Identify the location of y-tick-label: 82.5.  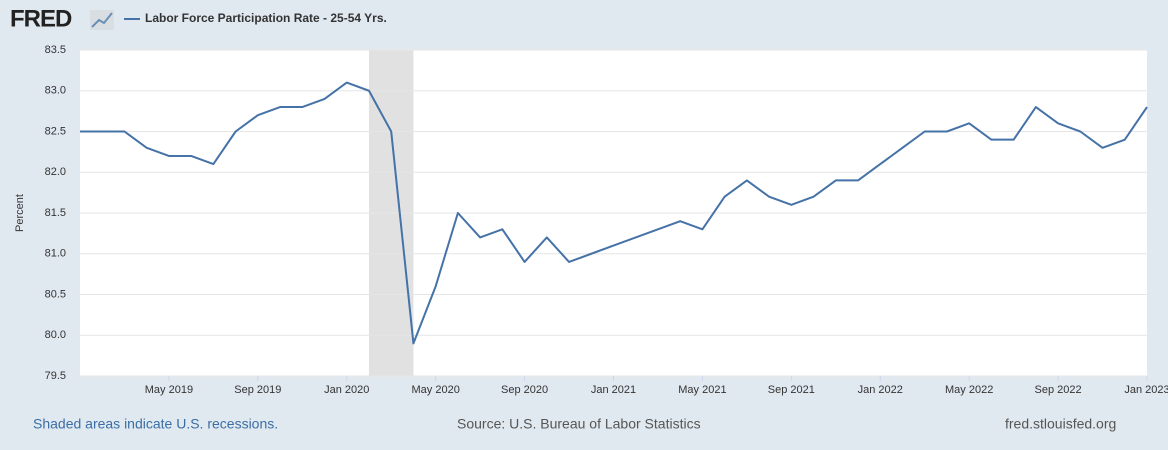
(55, 131).